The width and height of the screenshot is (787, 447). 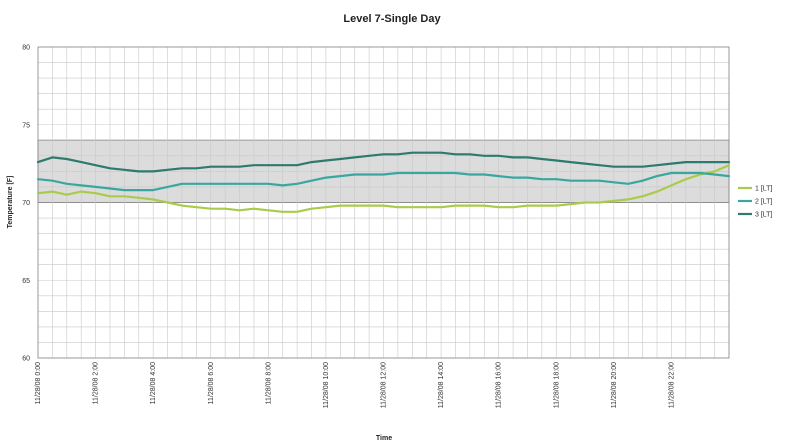 What do you see at coordinates (96, 383) in the screenshot?
I see `x-tick-label: 11/28/08 2:00` at bounding box center [96, 383].